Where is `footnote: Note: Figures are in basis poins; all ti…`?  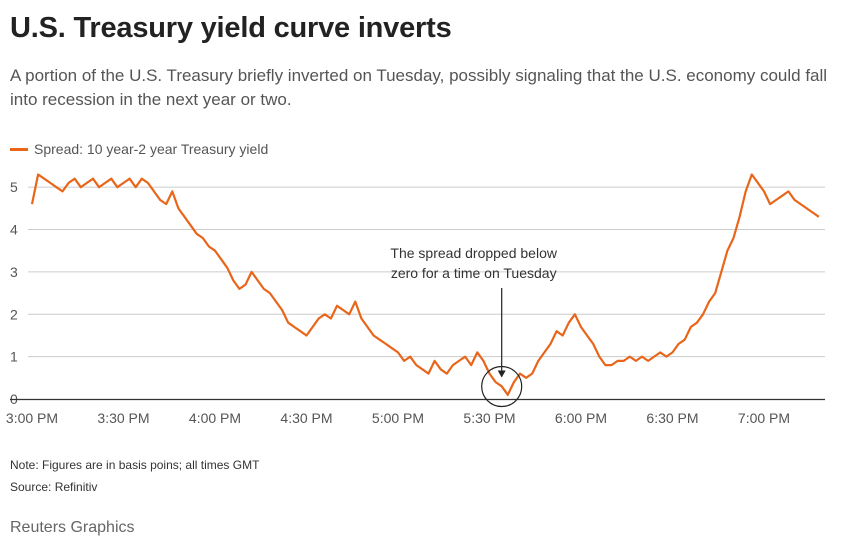 footnote: Note: Figures are in basis poins; all ti… is located at coordinates (135, 465).